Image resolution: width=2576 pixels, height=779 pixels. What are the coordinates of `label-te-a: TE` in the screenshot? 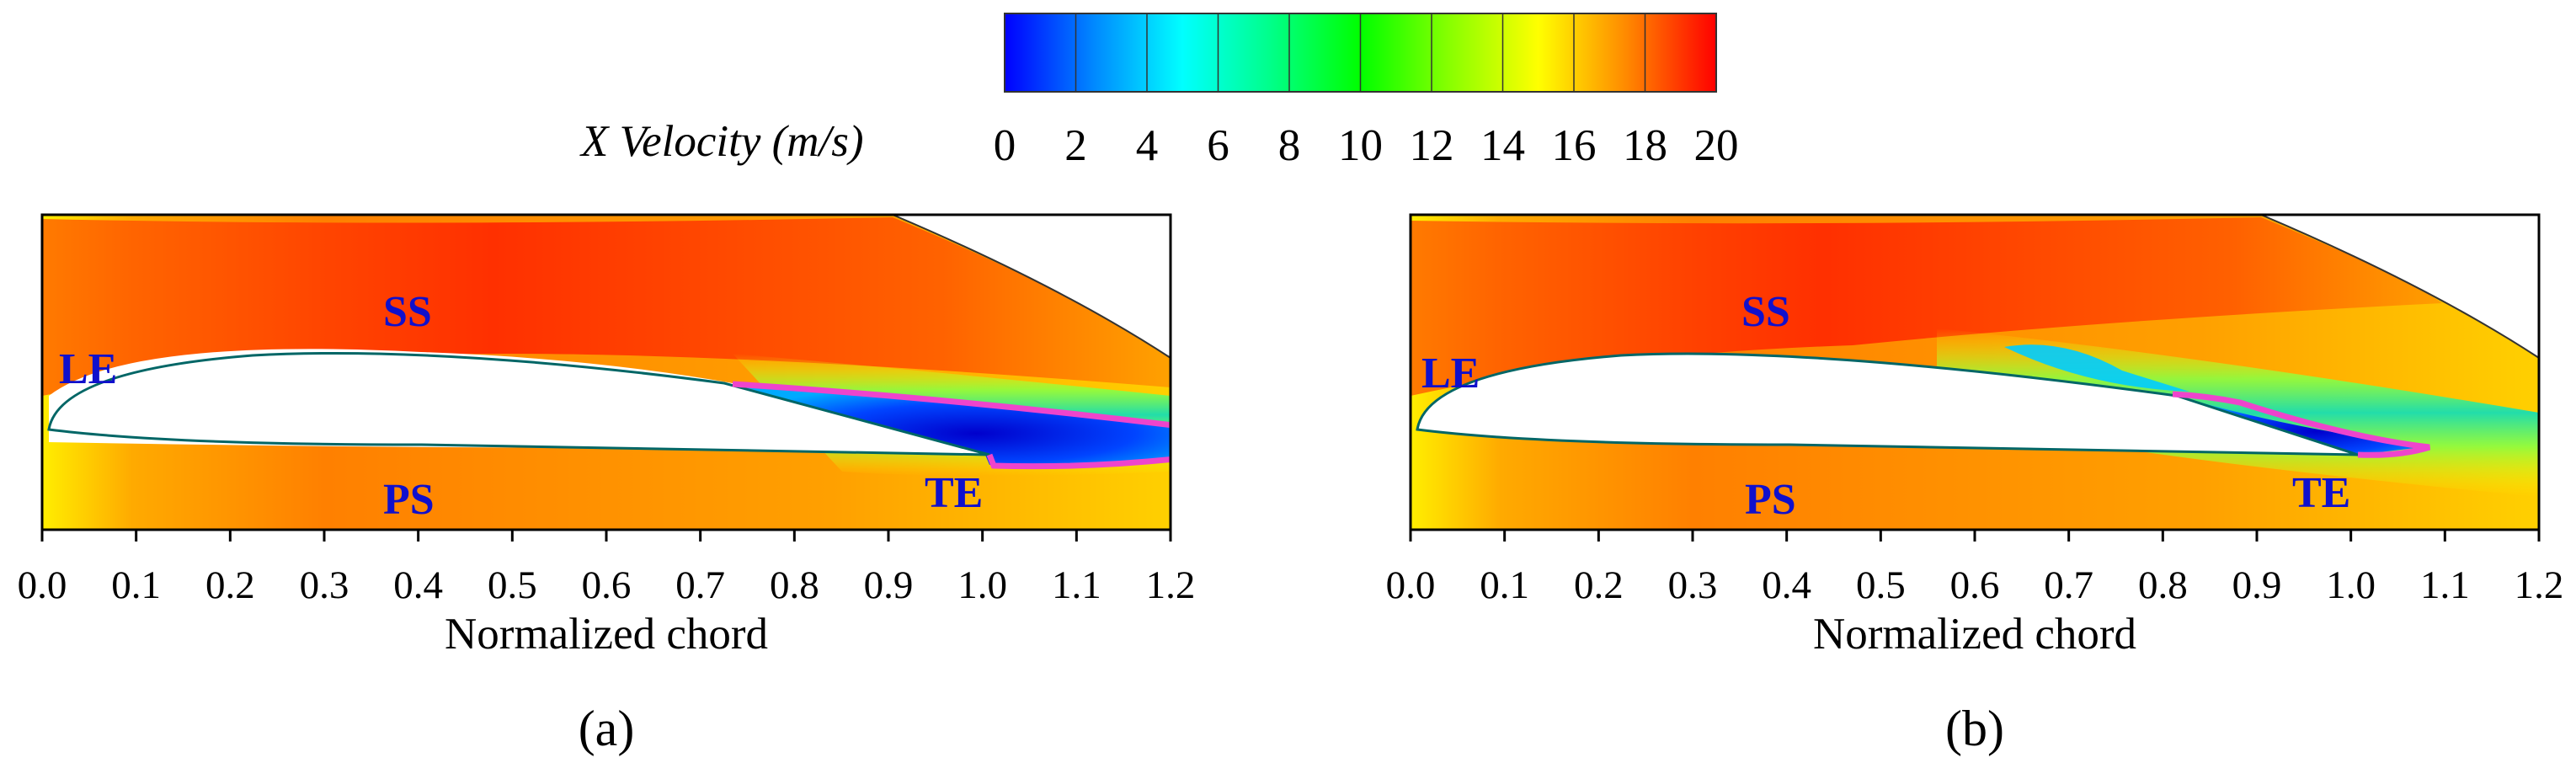 It's located at (954, 493).